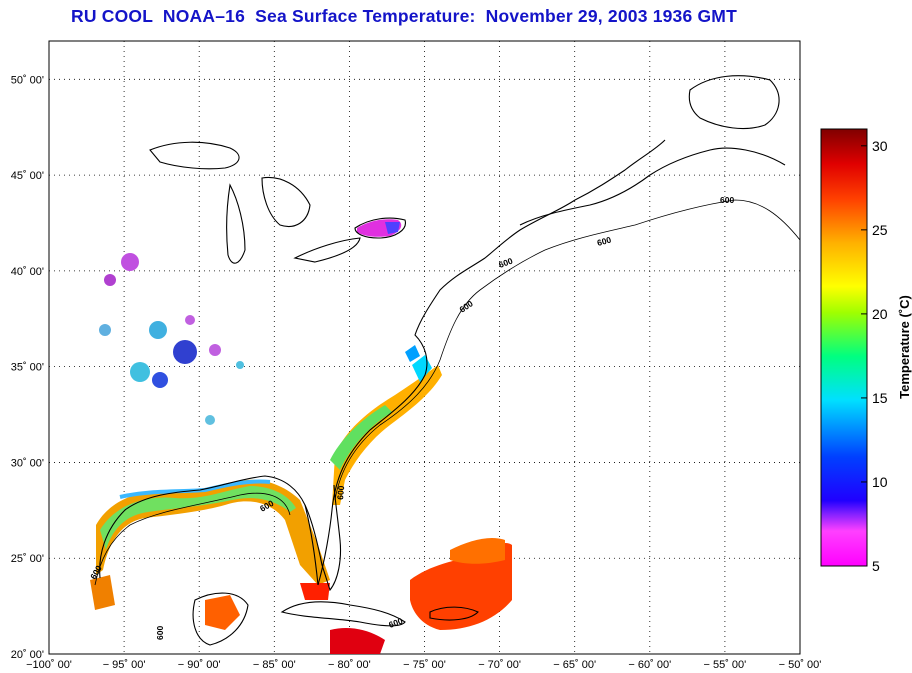 Image resolution: width=912 pixels, height=673 pixels. What do you see at coordinates (904, 347) in the screenshot?
I see `colorbar-title: Temperature (˚C)` at bounding box center [904, 347].